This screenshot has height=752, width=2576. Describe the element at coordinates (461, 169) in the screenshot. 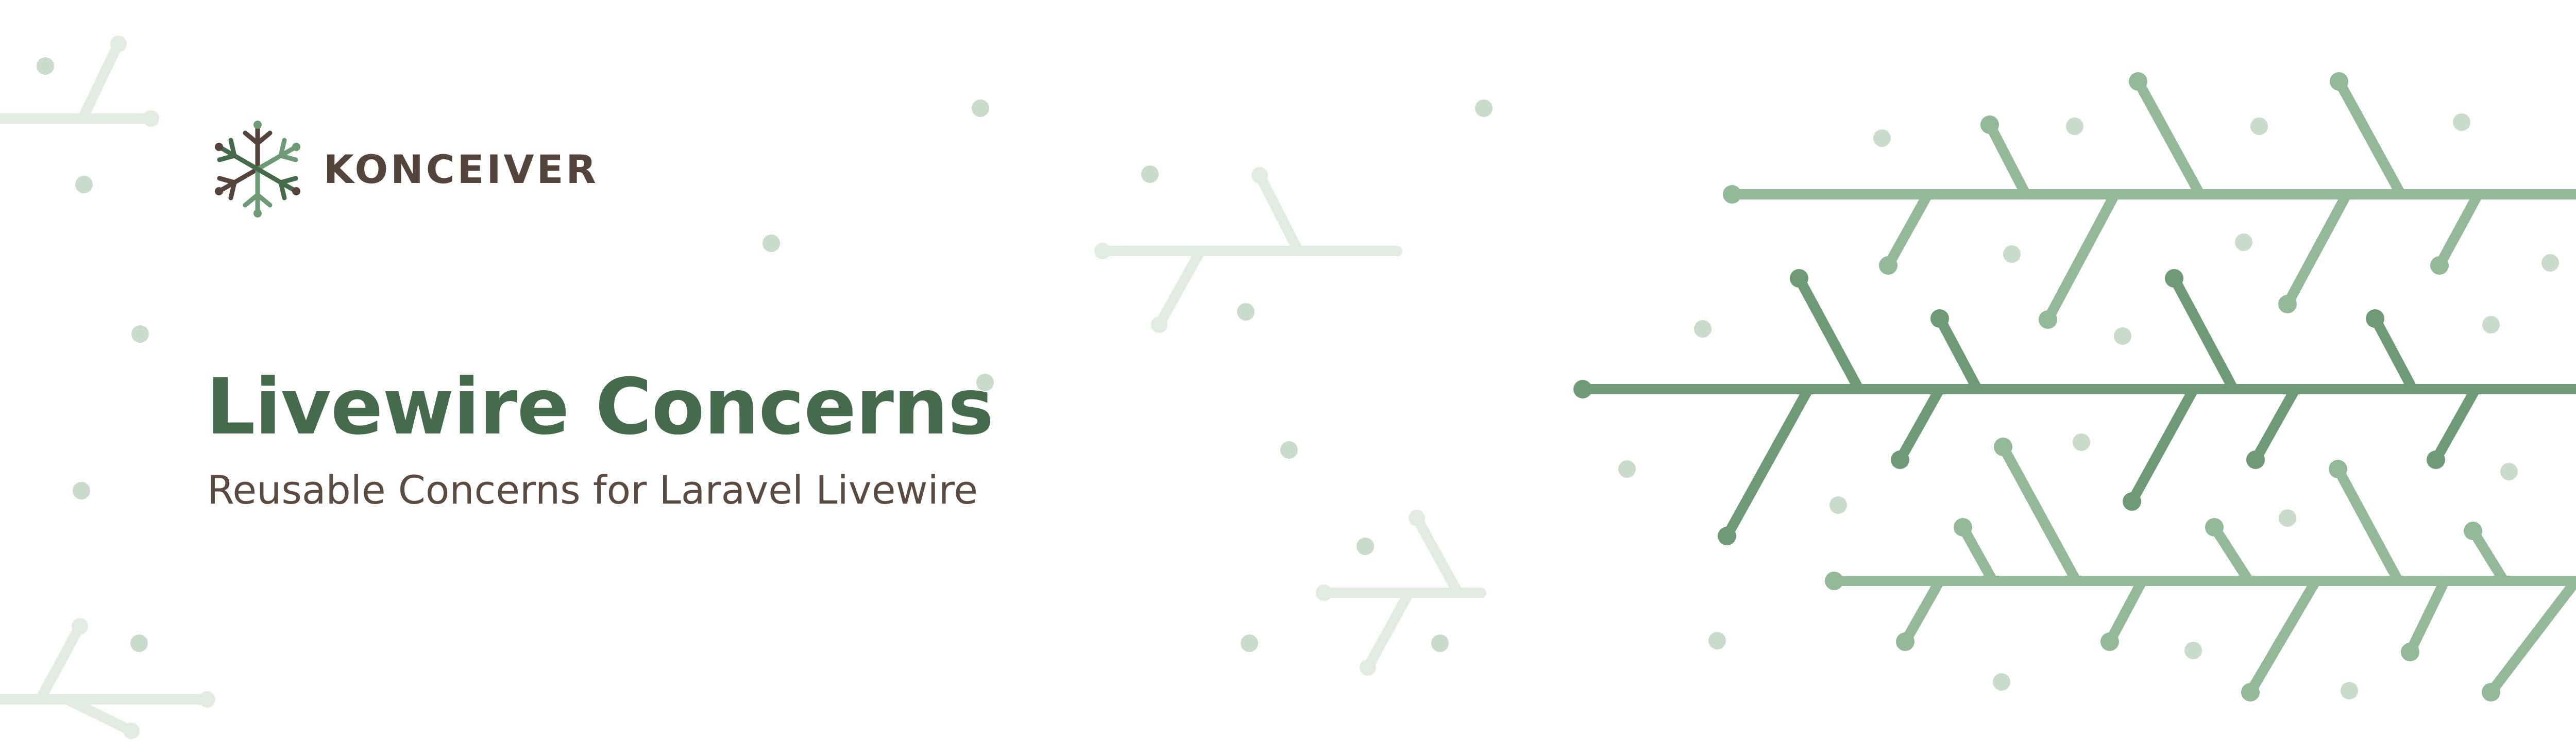

I see `brand-name: KONCEIVER` at that location.